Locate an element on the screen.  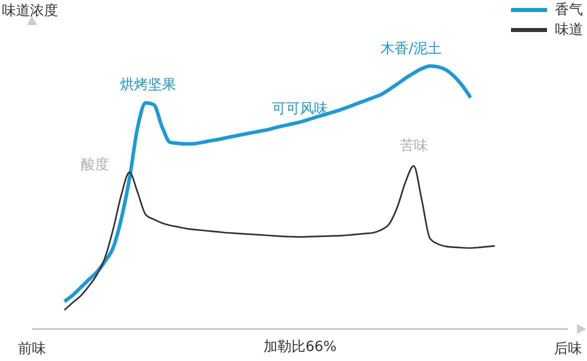
x-tick-label: 后味 is located at coordinates (568, 348).